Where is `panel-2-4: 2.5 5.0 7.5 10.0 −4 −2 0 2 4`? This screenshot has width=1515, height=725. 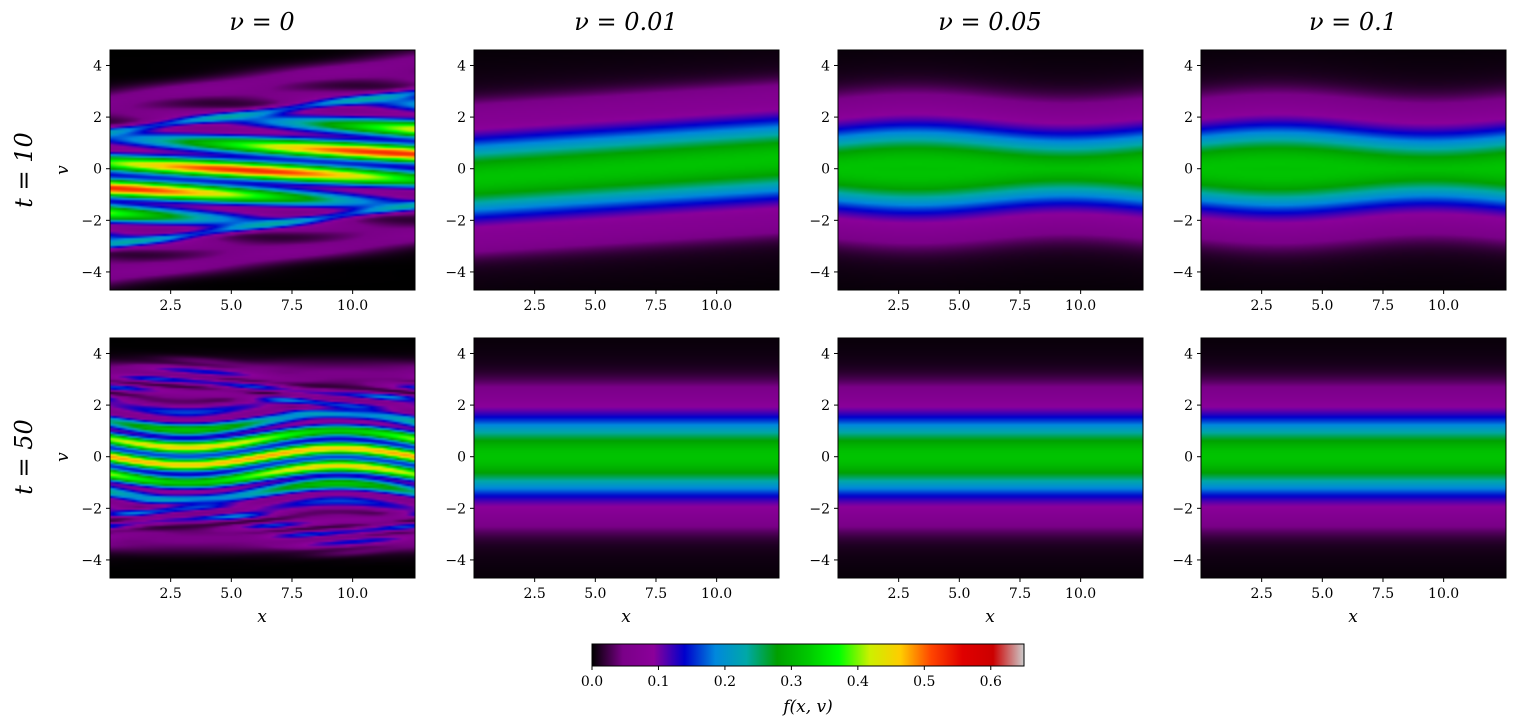 panel-2-4: 2.5 5.0 7.5 10.0 −4 −2 0 2 4 is located at coordinates (1339, 469).